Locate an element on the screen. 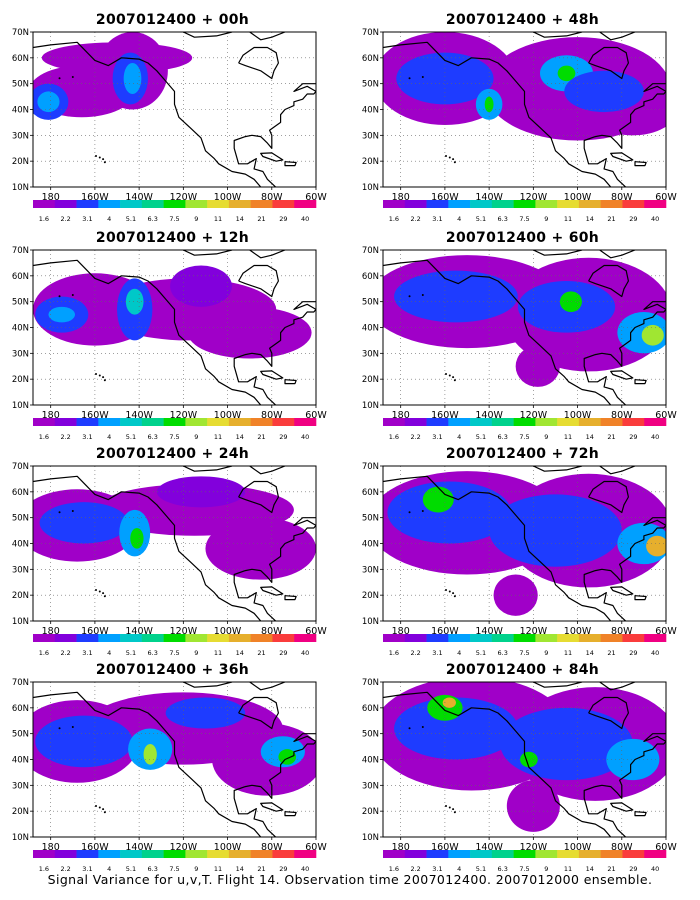 The width and height of the screenshot is (700, 900). panel-title: 2007012400 + 48h is located at coordinates (522, 20).